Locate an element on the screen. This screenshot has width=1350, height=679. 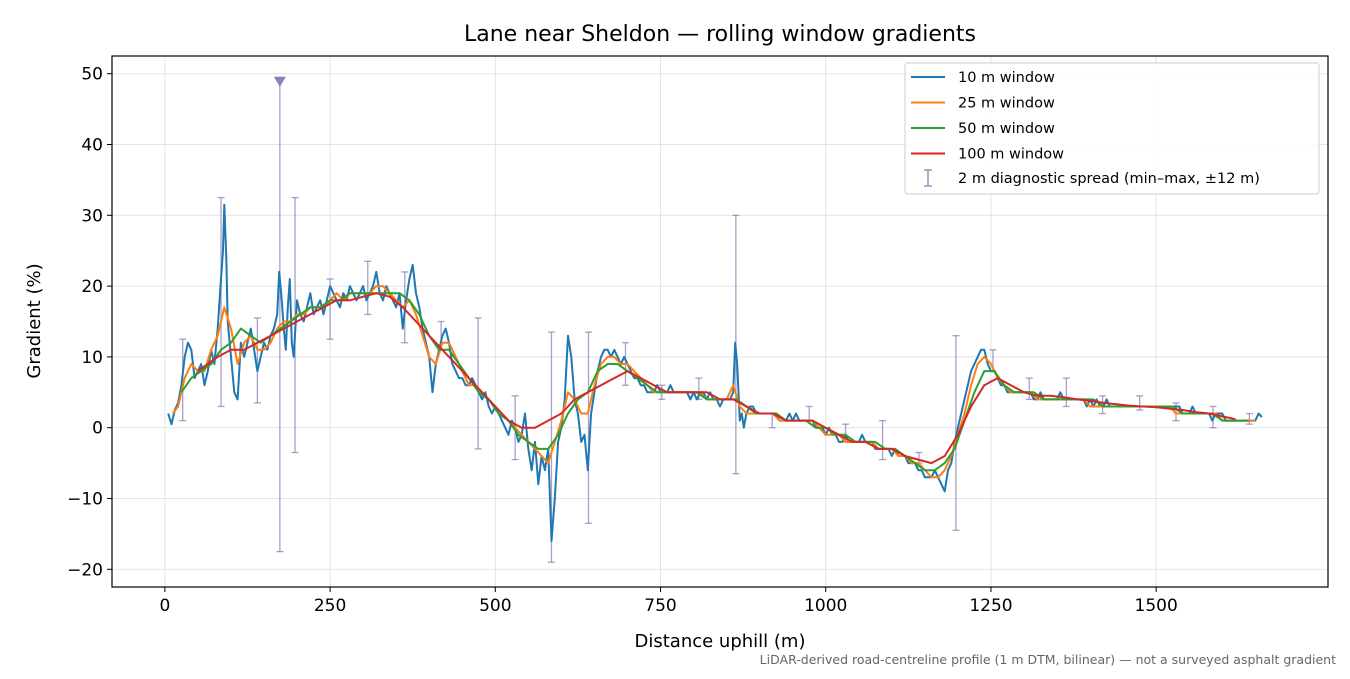
x-axis-label: Distance uphill (m) is located at coordinates (720, 641).